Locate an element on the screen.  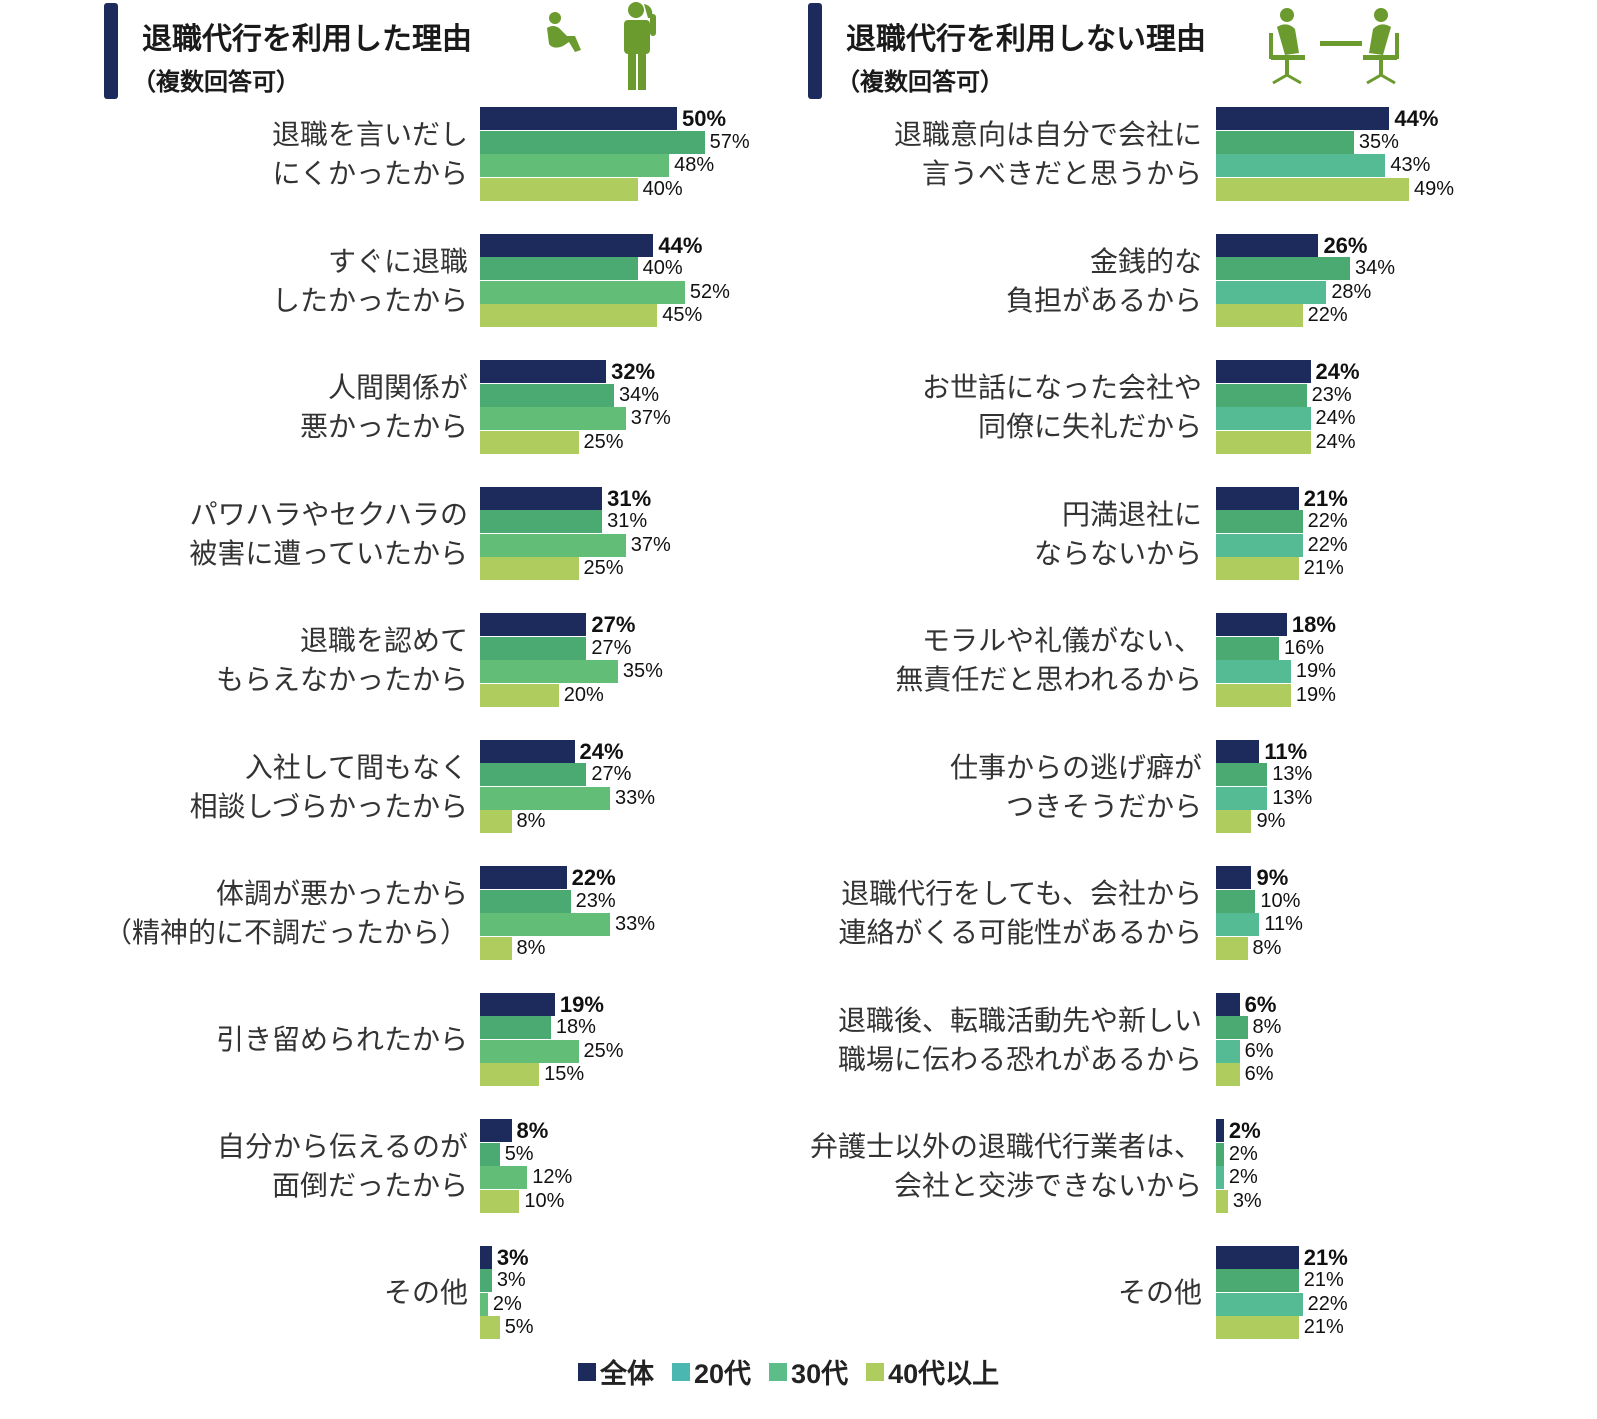
data-label: 13% is located at coordinates (1292, 774).